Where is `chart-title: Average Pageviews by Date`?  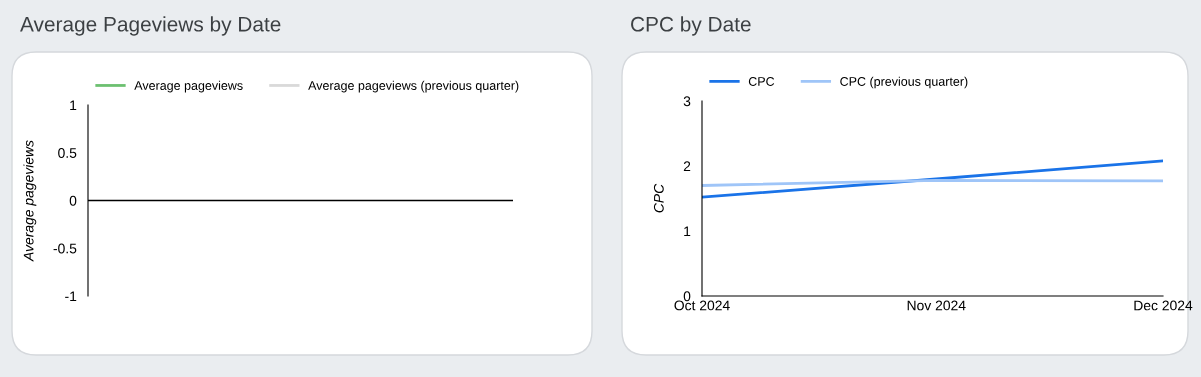 chart-title: Average Pageviews by Date is located at coordinates (150, 26).